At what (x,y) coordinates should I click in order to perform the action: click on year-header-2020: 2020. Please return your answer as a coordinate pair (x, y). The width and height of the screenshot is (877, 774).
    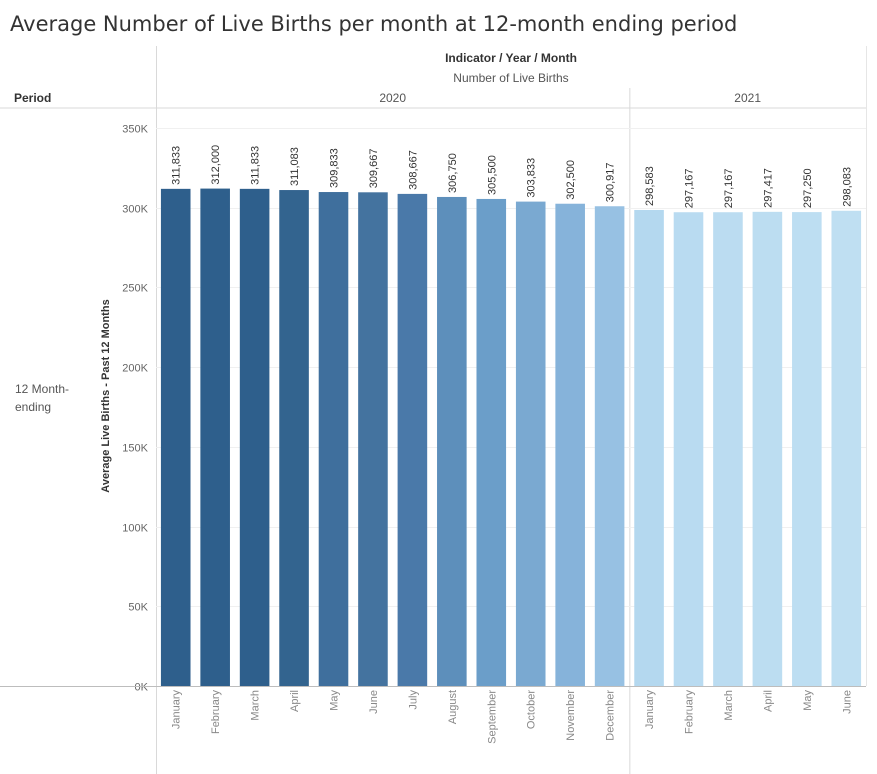
    Looking at the image, I should click on (393, 98).